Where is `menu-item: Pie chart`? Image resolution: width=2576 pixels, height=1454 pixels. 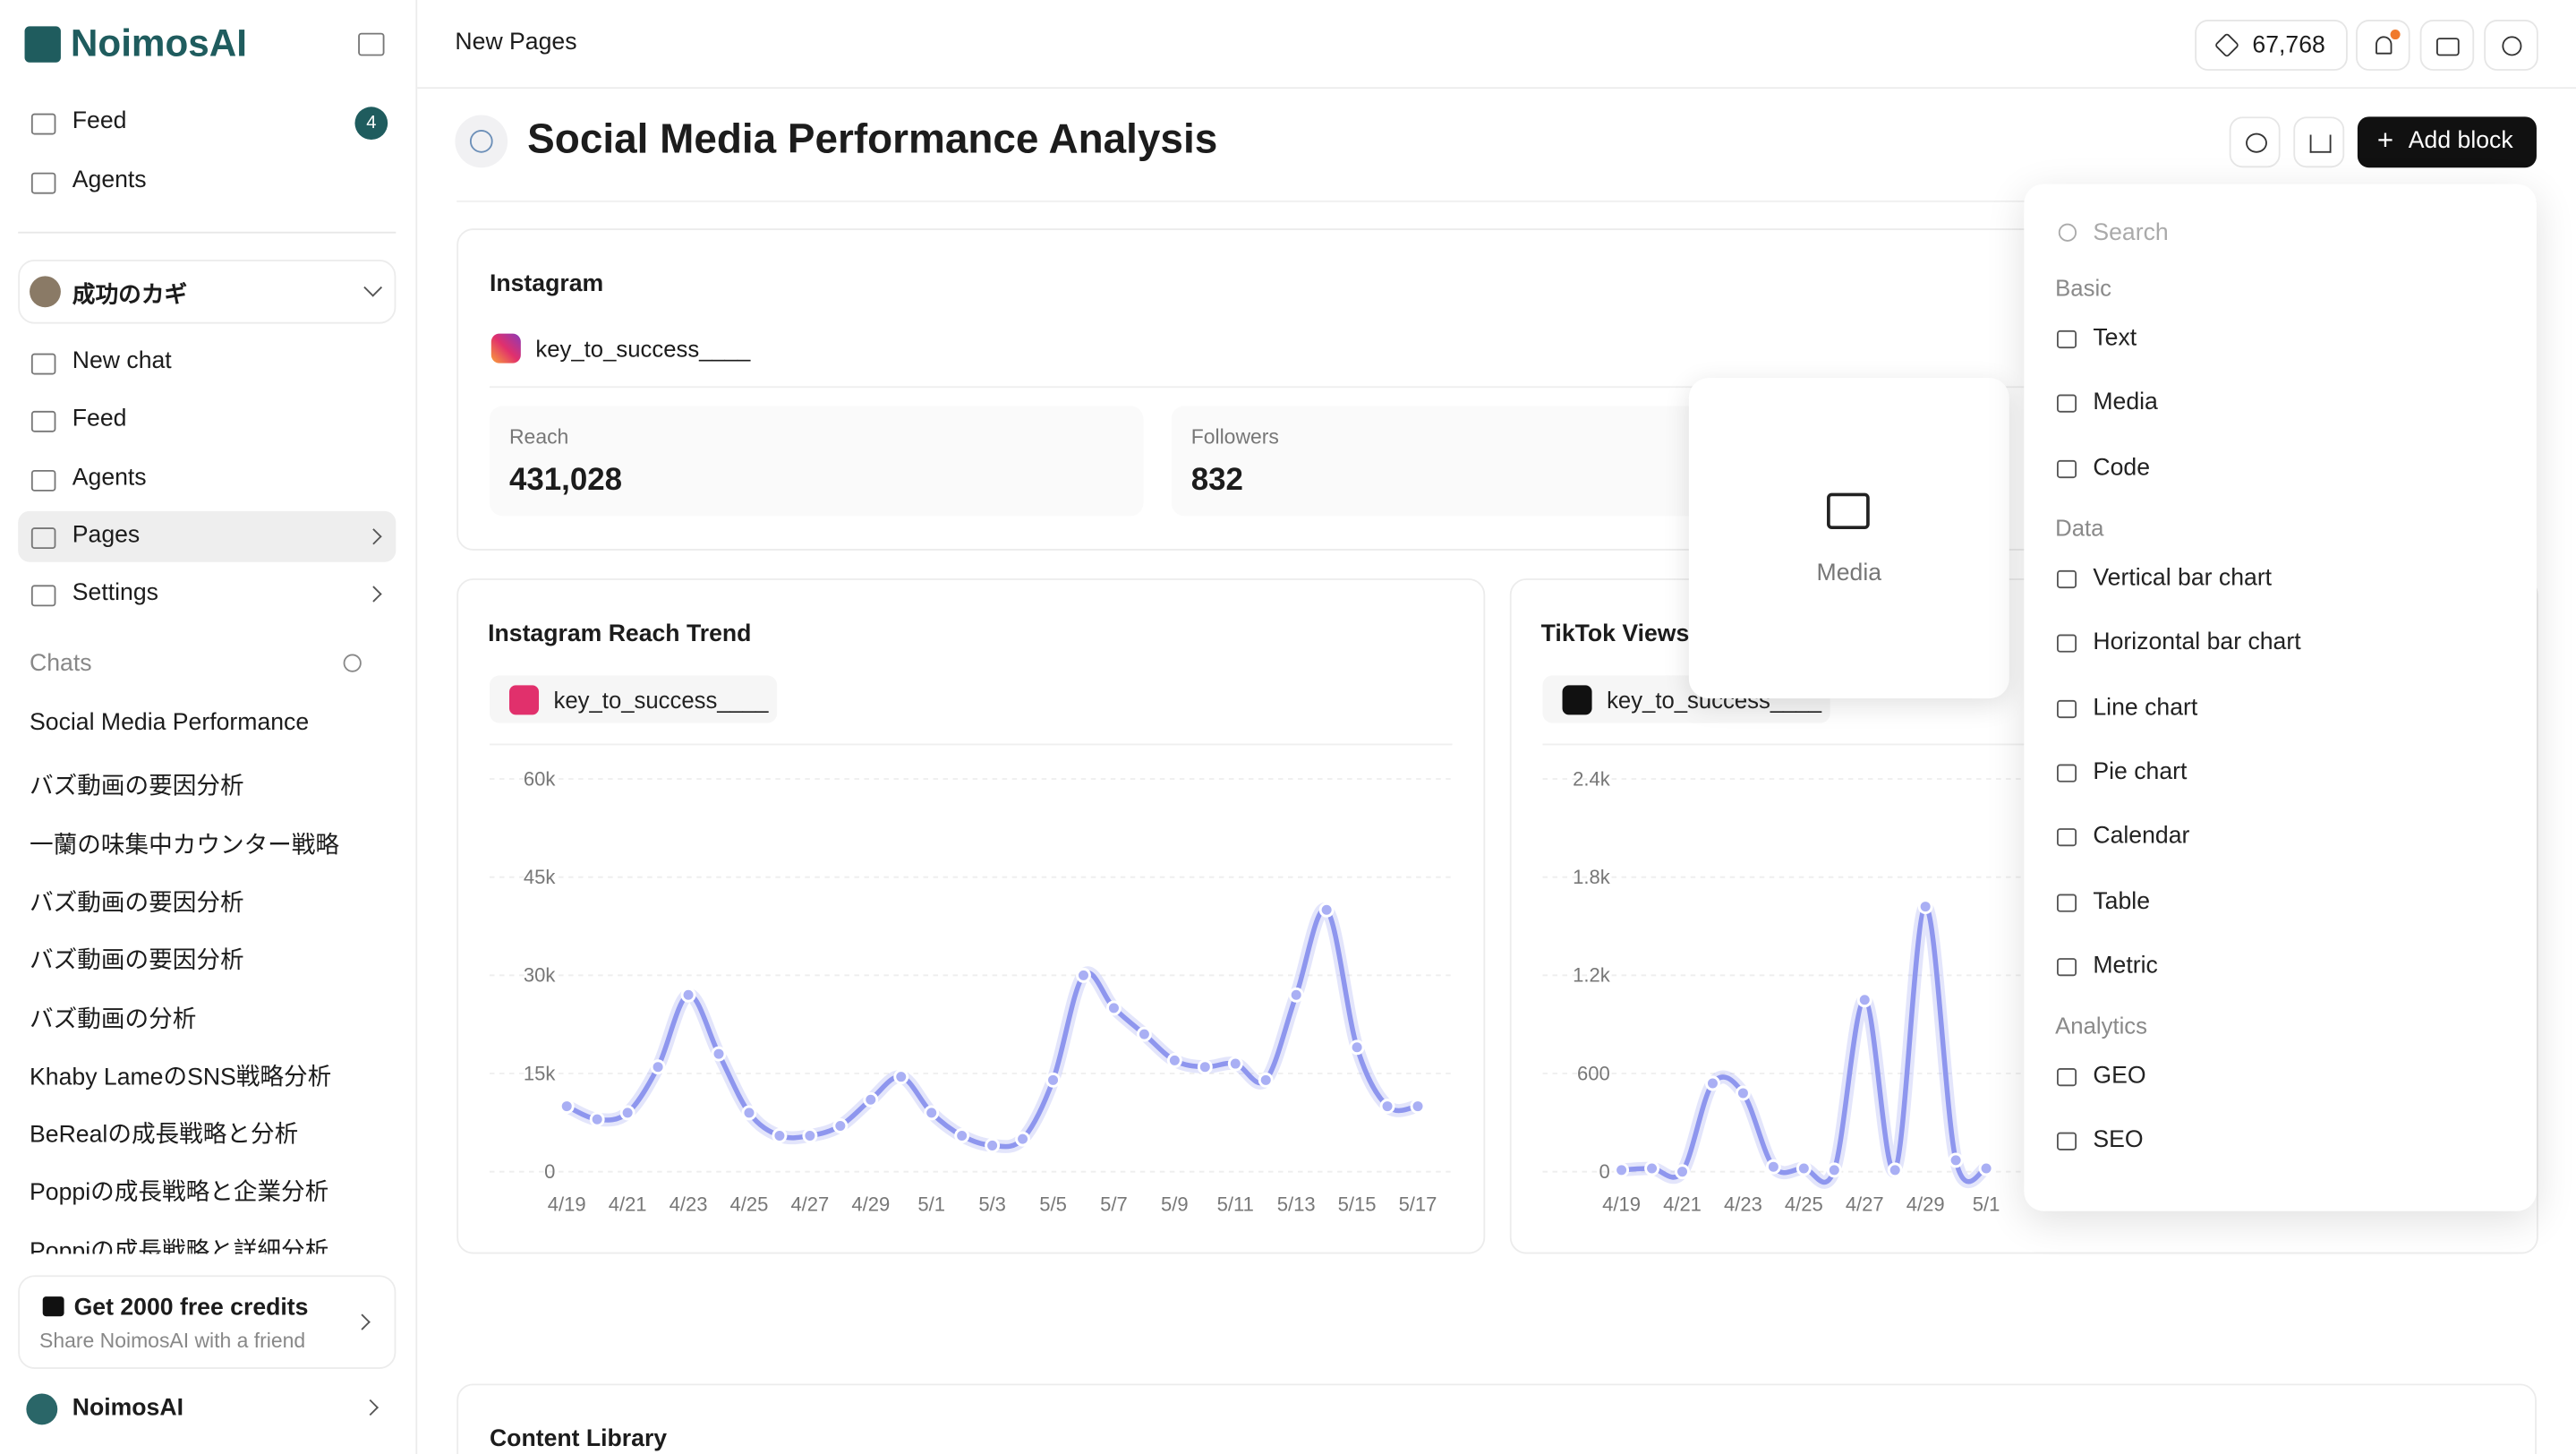
menu-item: Pie chart is located at coordinates (2140, 772).